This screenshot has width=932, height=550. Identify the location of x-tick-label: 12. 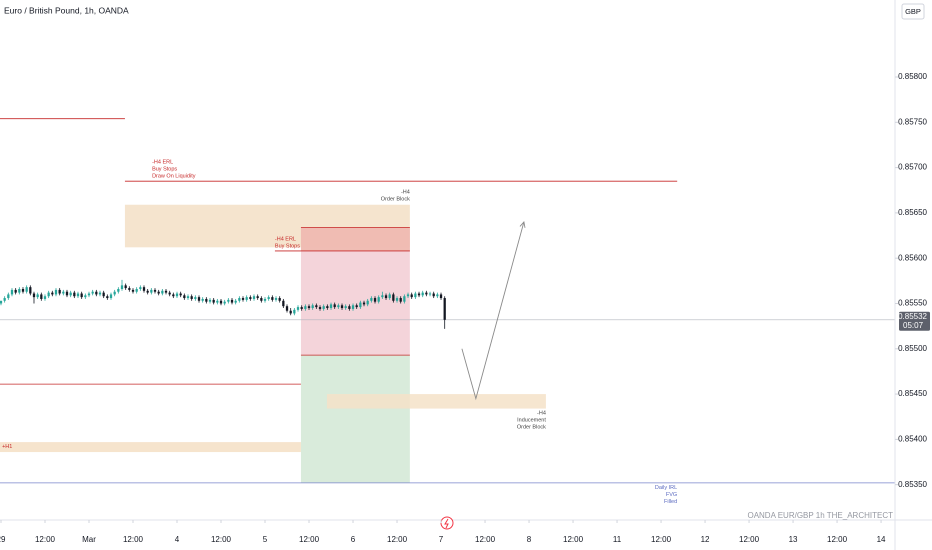
(705, 539).